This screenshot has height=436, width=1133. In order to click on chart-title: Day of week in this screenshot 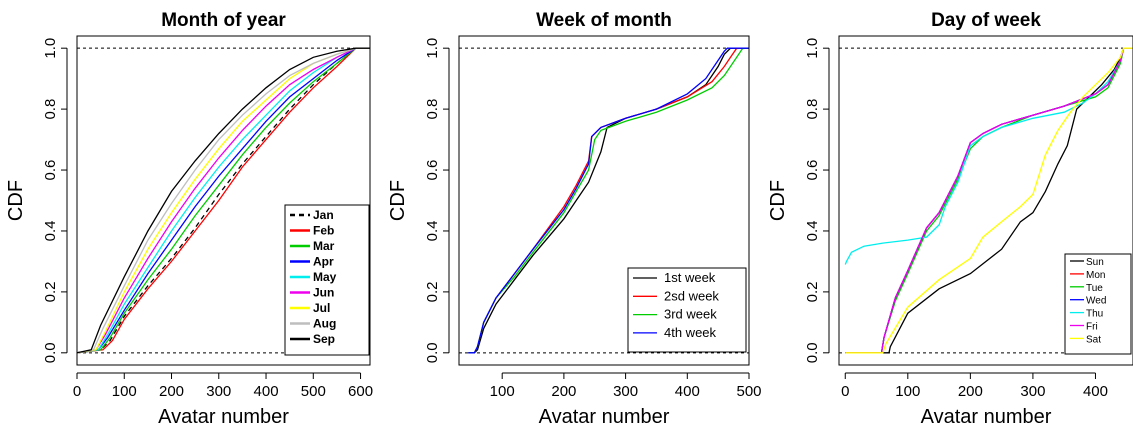, I will do `click(986, 20)`.